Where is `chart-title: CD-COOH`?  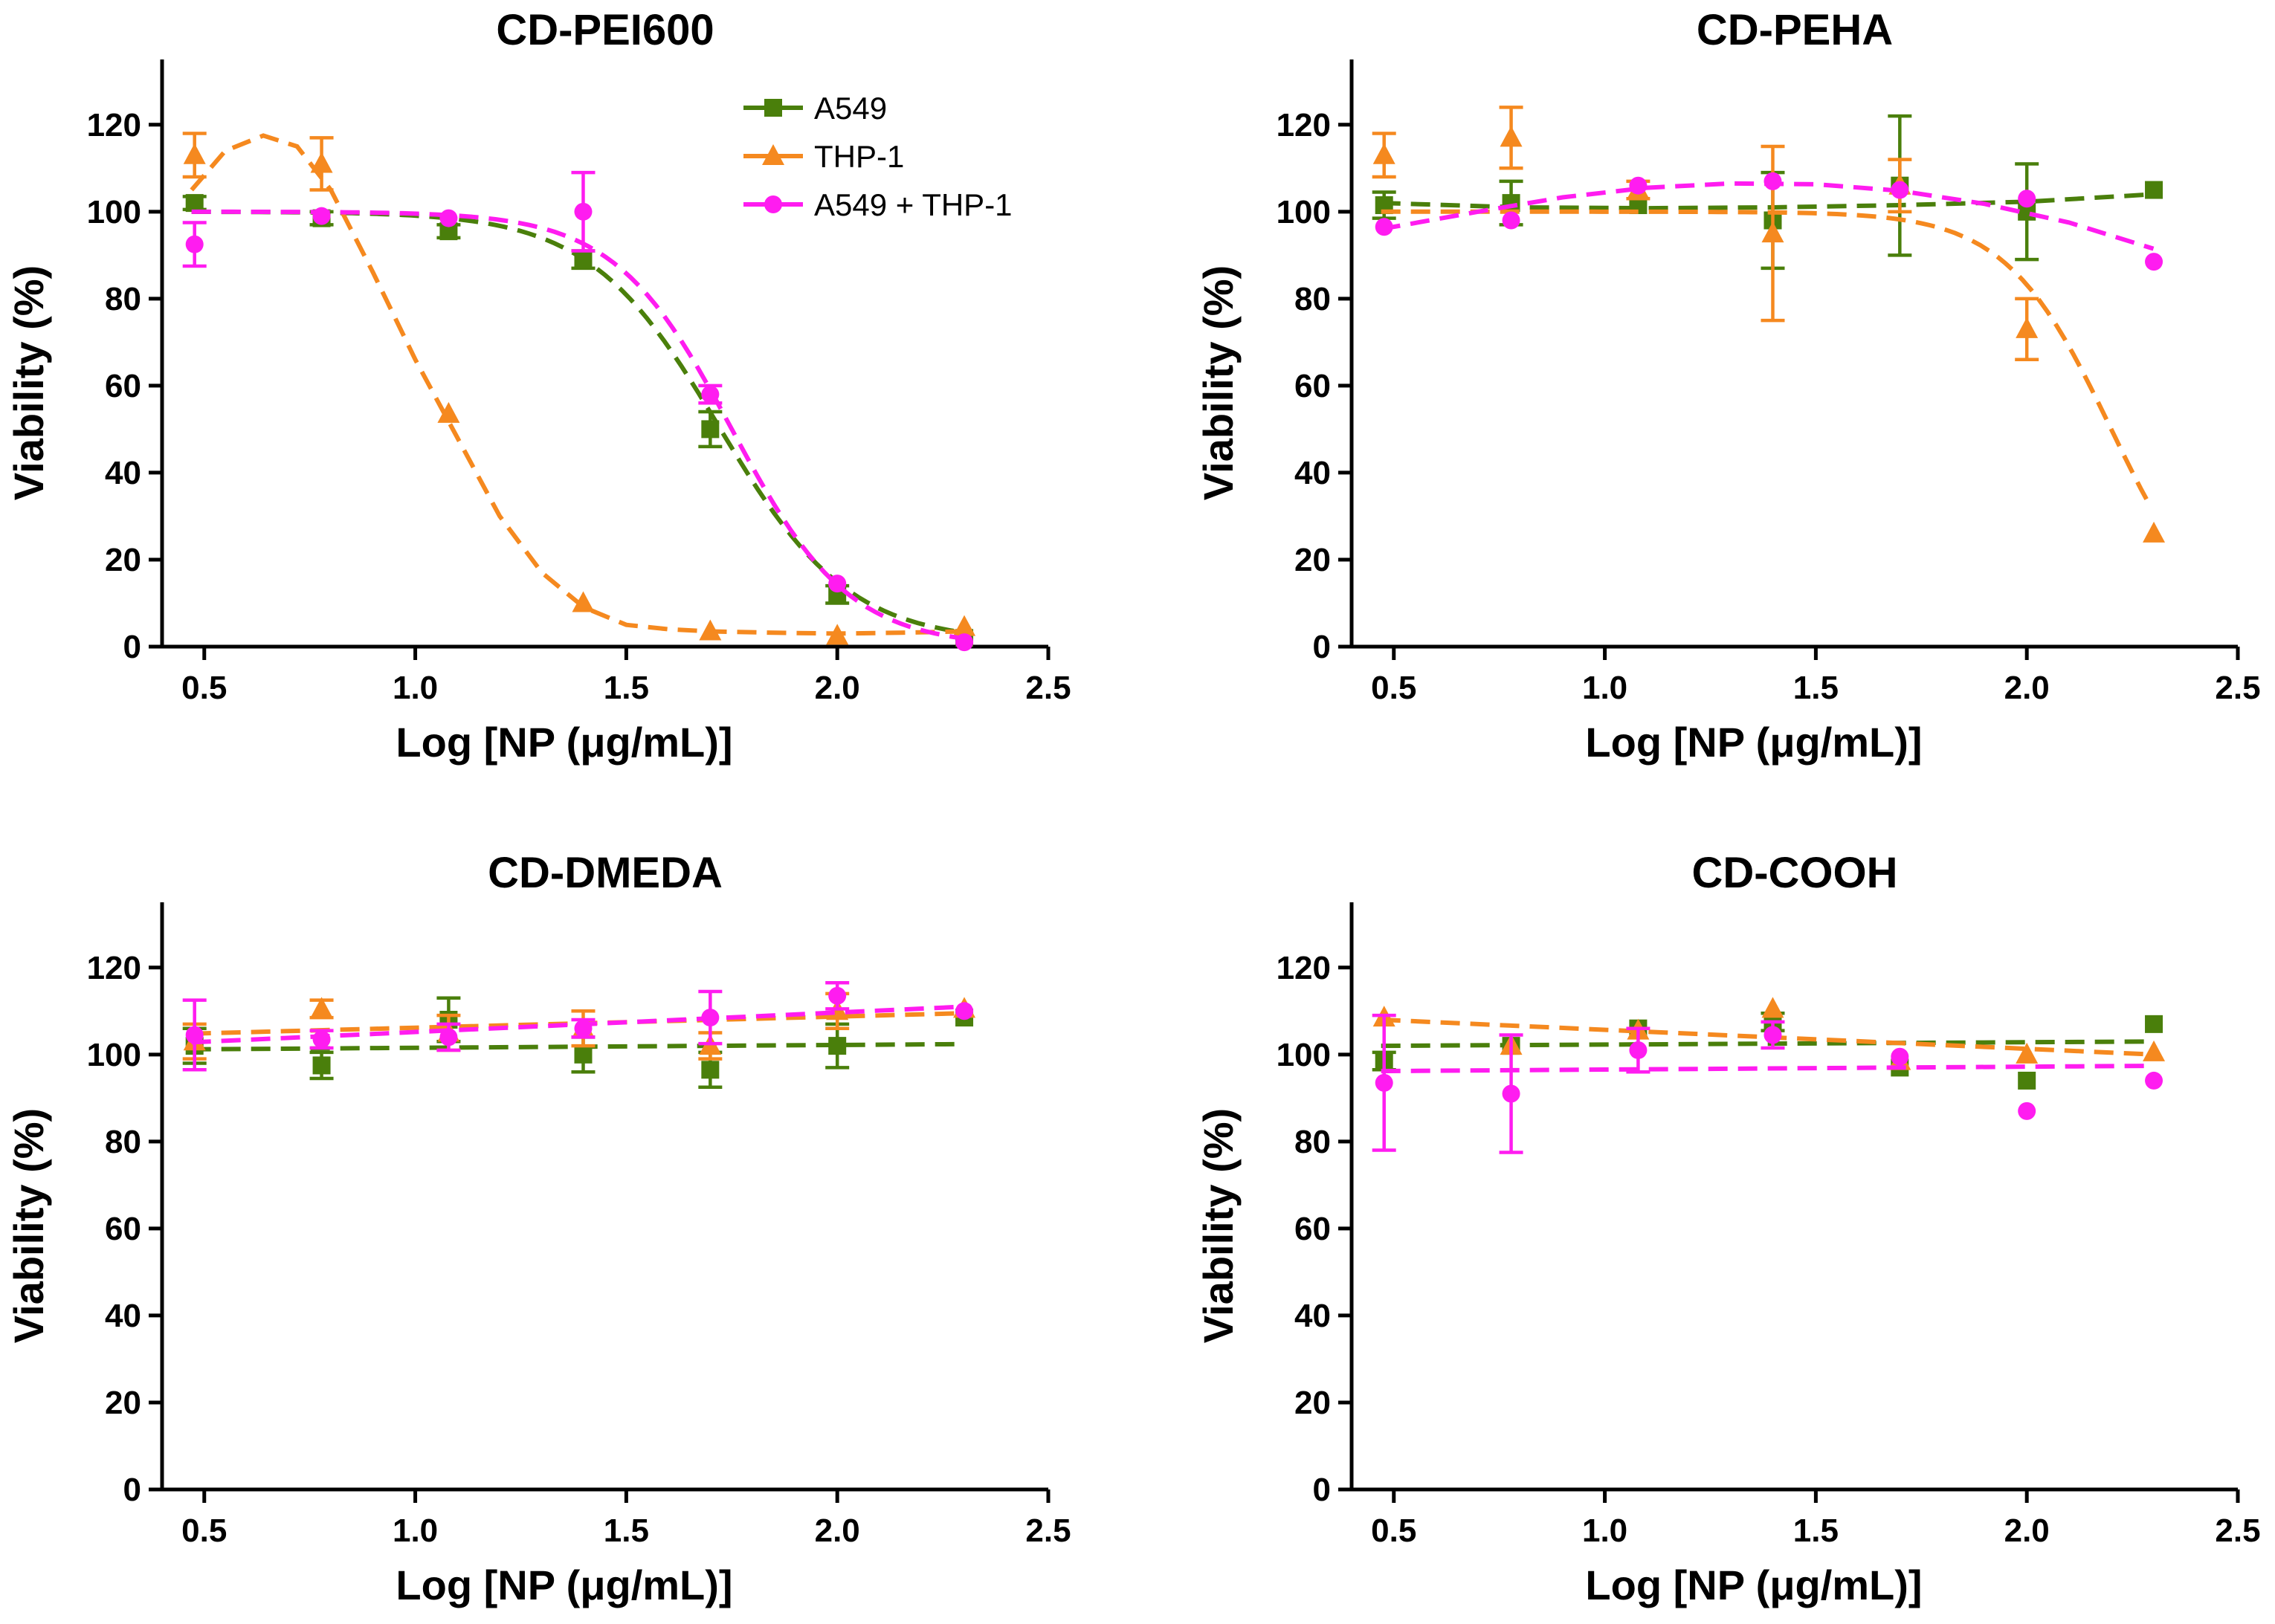
chart-title: CD-COOH is located at coordinates (1794, 873).